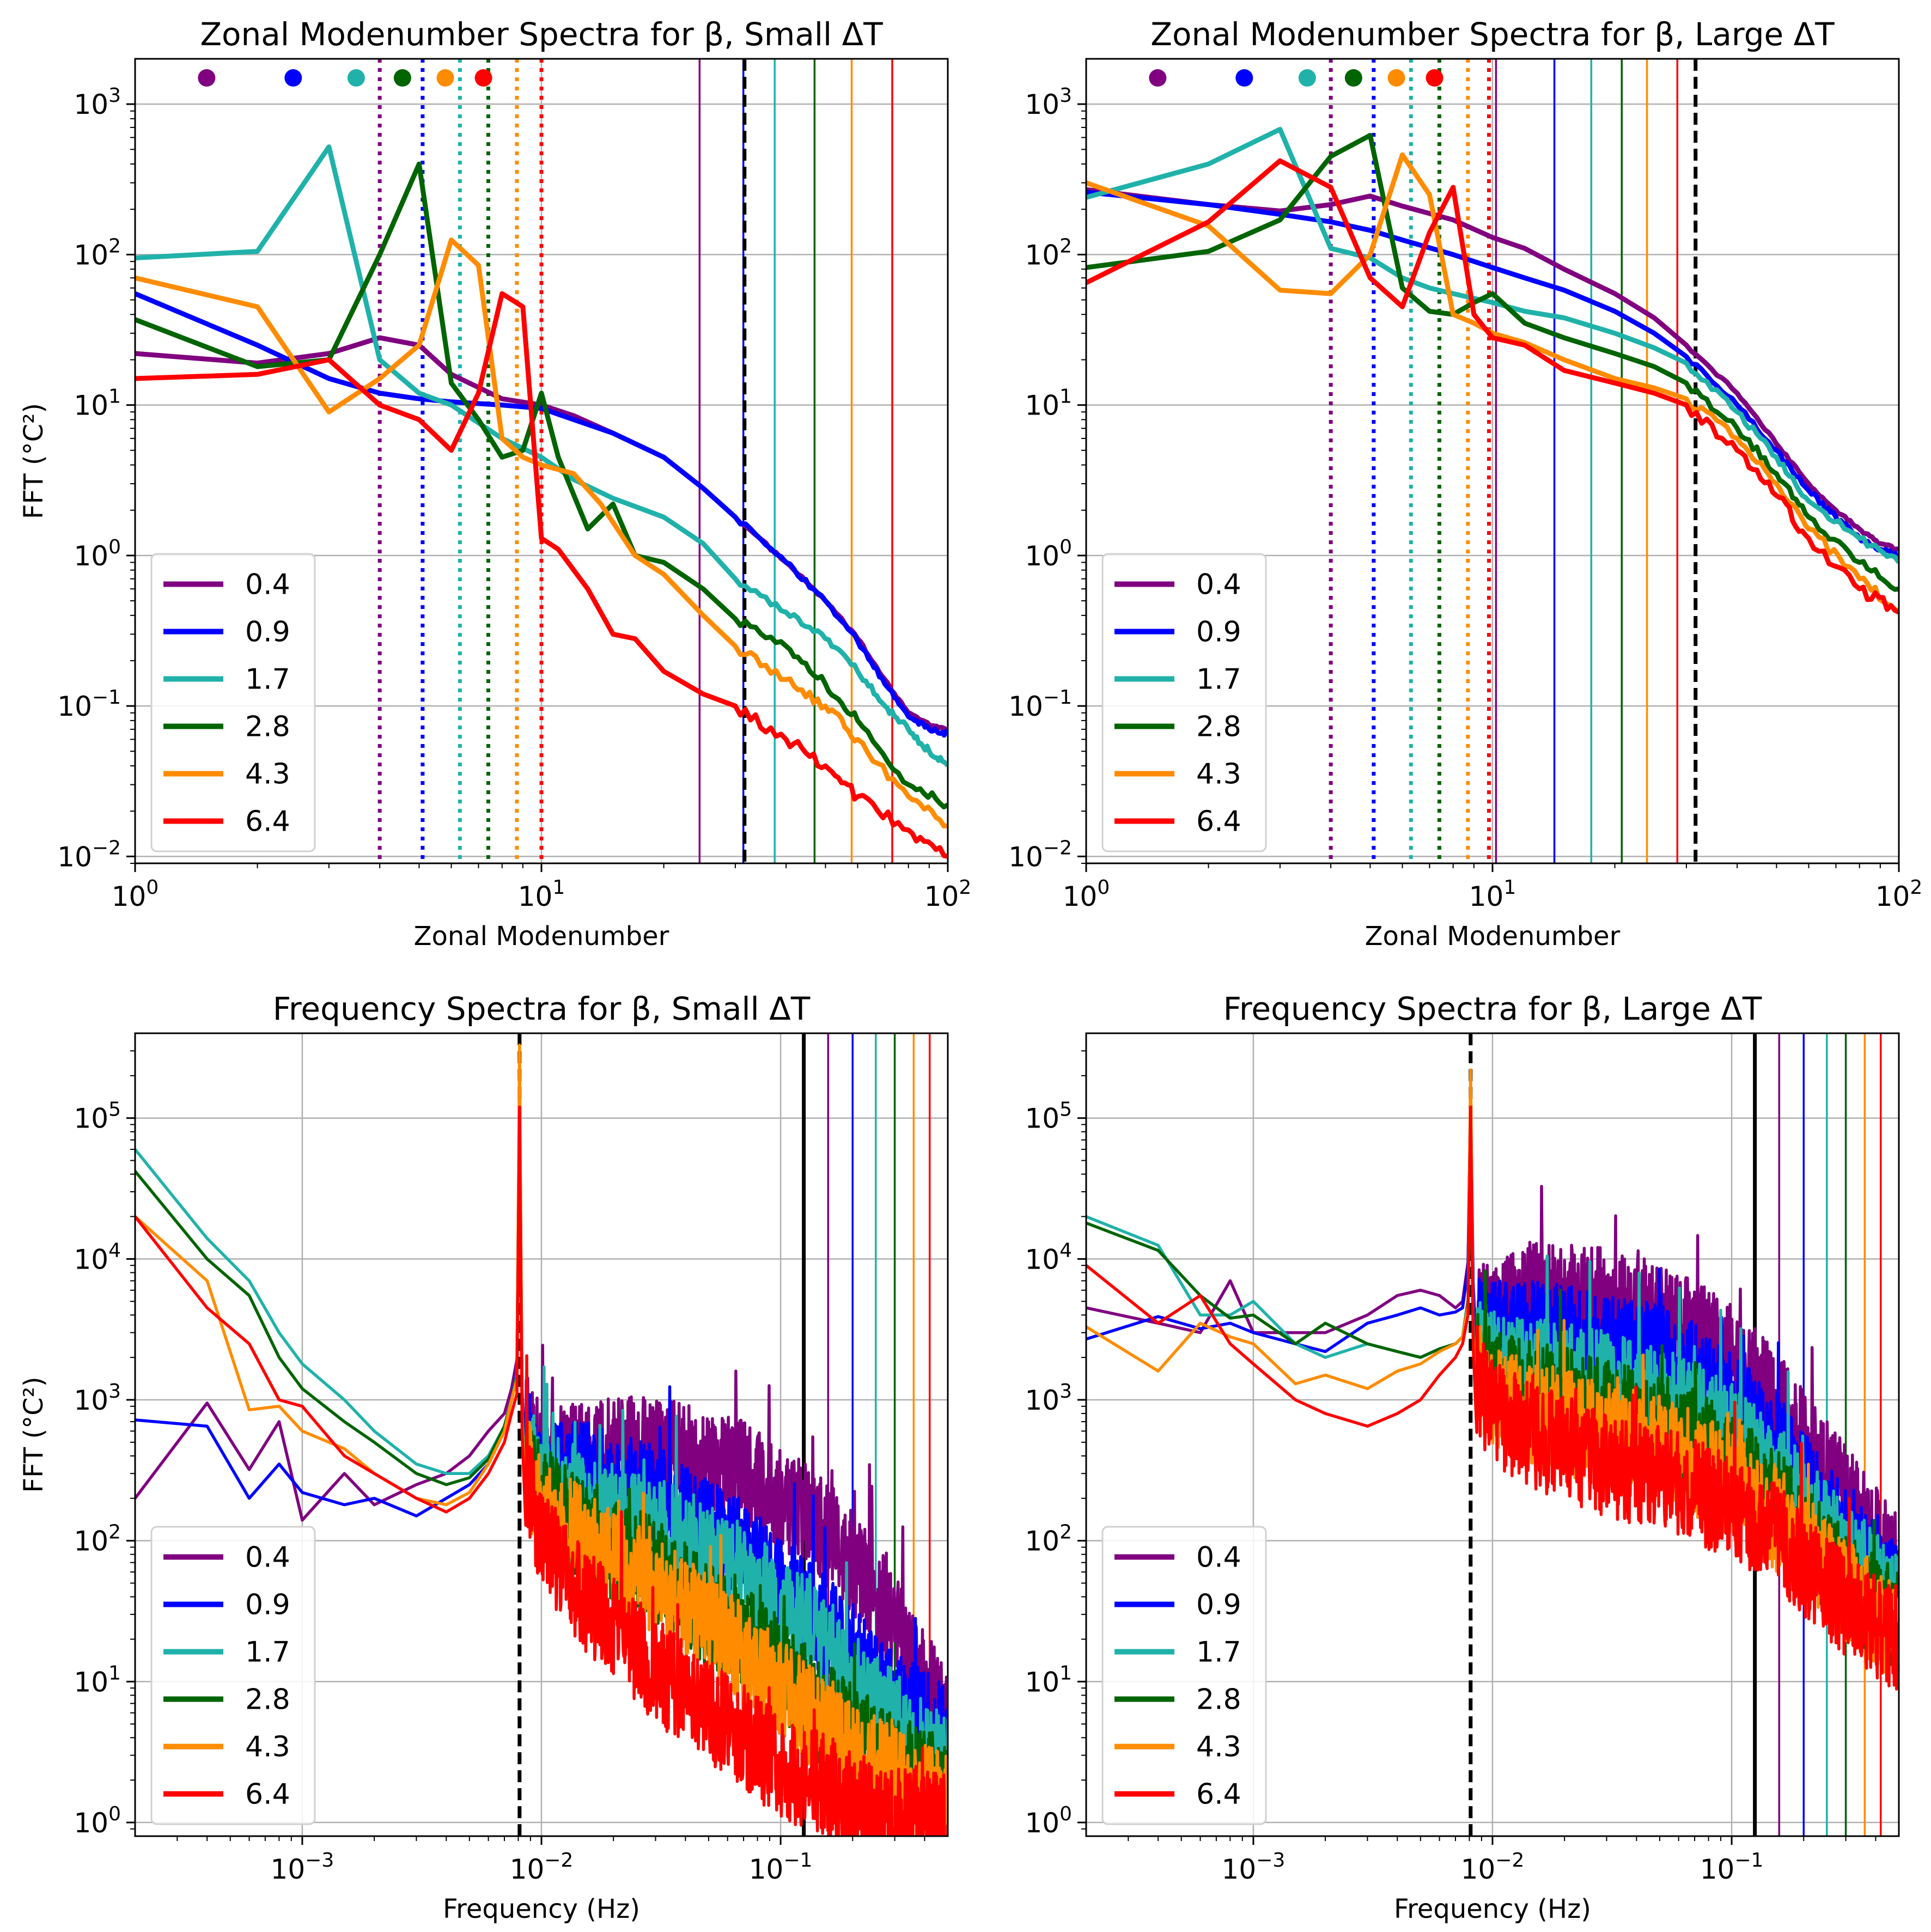 Image resolution: width=1931 pixels, height=1932 pixels. Describe the element at coordinates (1492, 1008) in the screenshot. I see `chart-title: Frequency Spectra for β, Large ΔT` at that location.